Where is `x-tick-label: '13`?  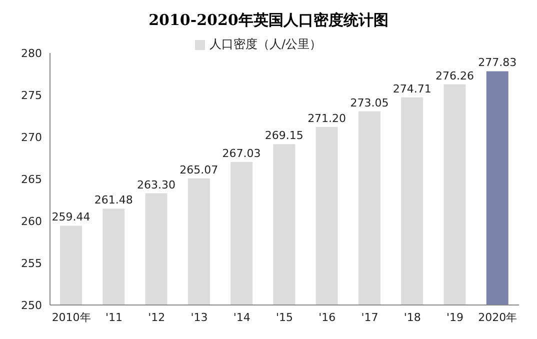
x-tick-label: '13 is located at coordinates (199, 317).